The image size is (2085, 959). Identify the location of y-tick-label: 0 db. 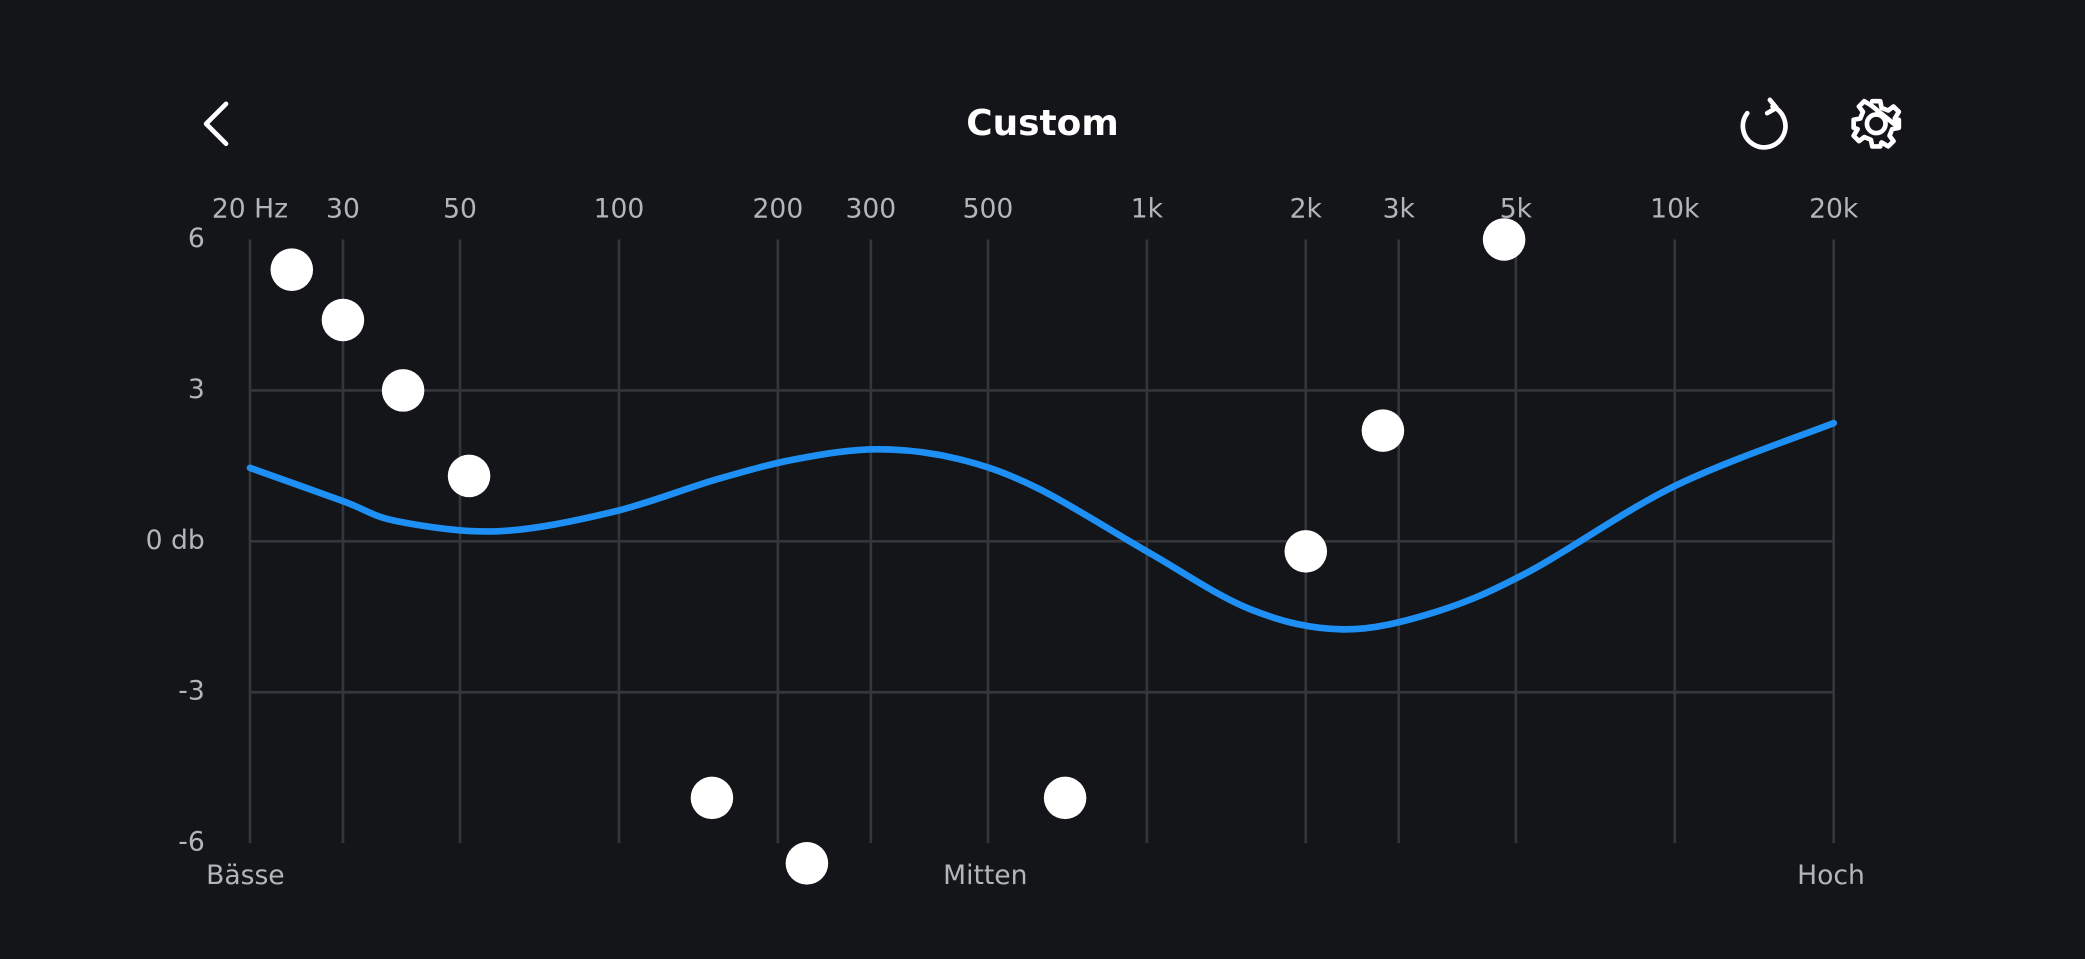
(175, 540).